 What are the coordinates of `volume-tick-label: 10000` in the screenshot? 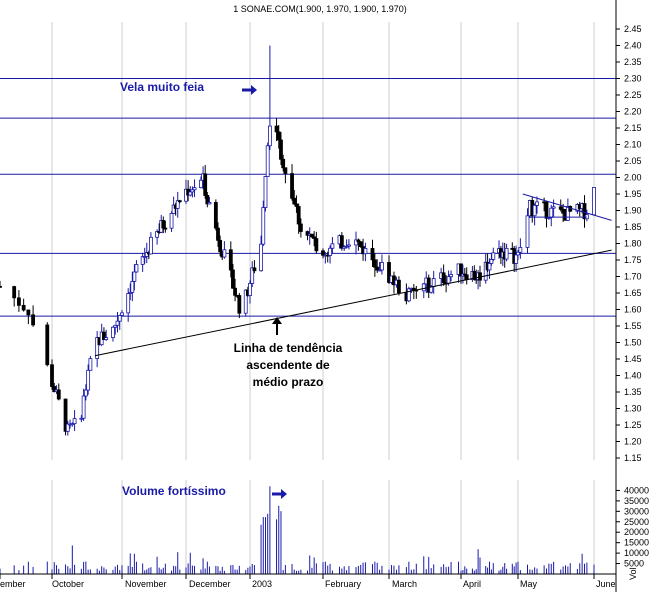 It's located at (636, 553).